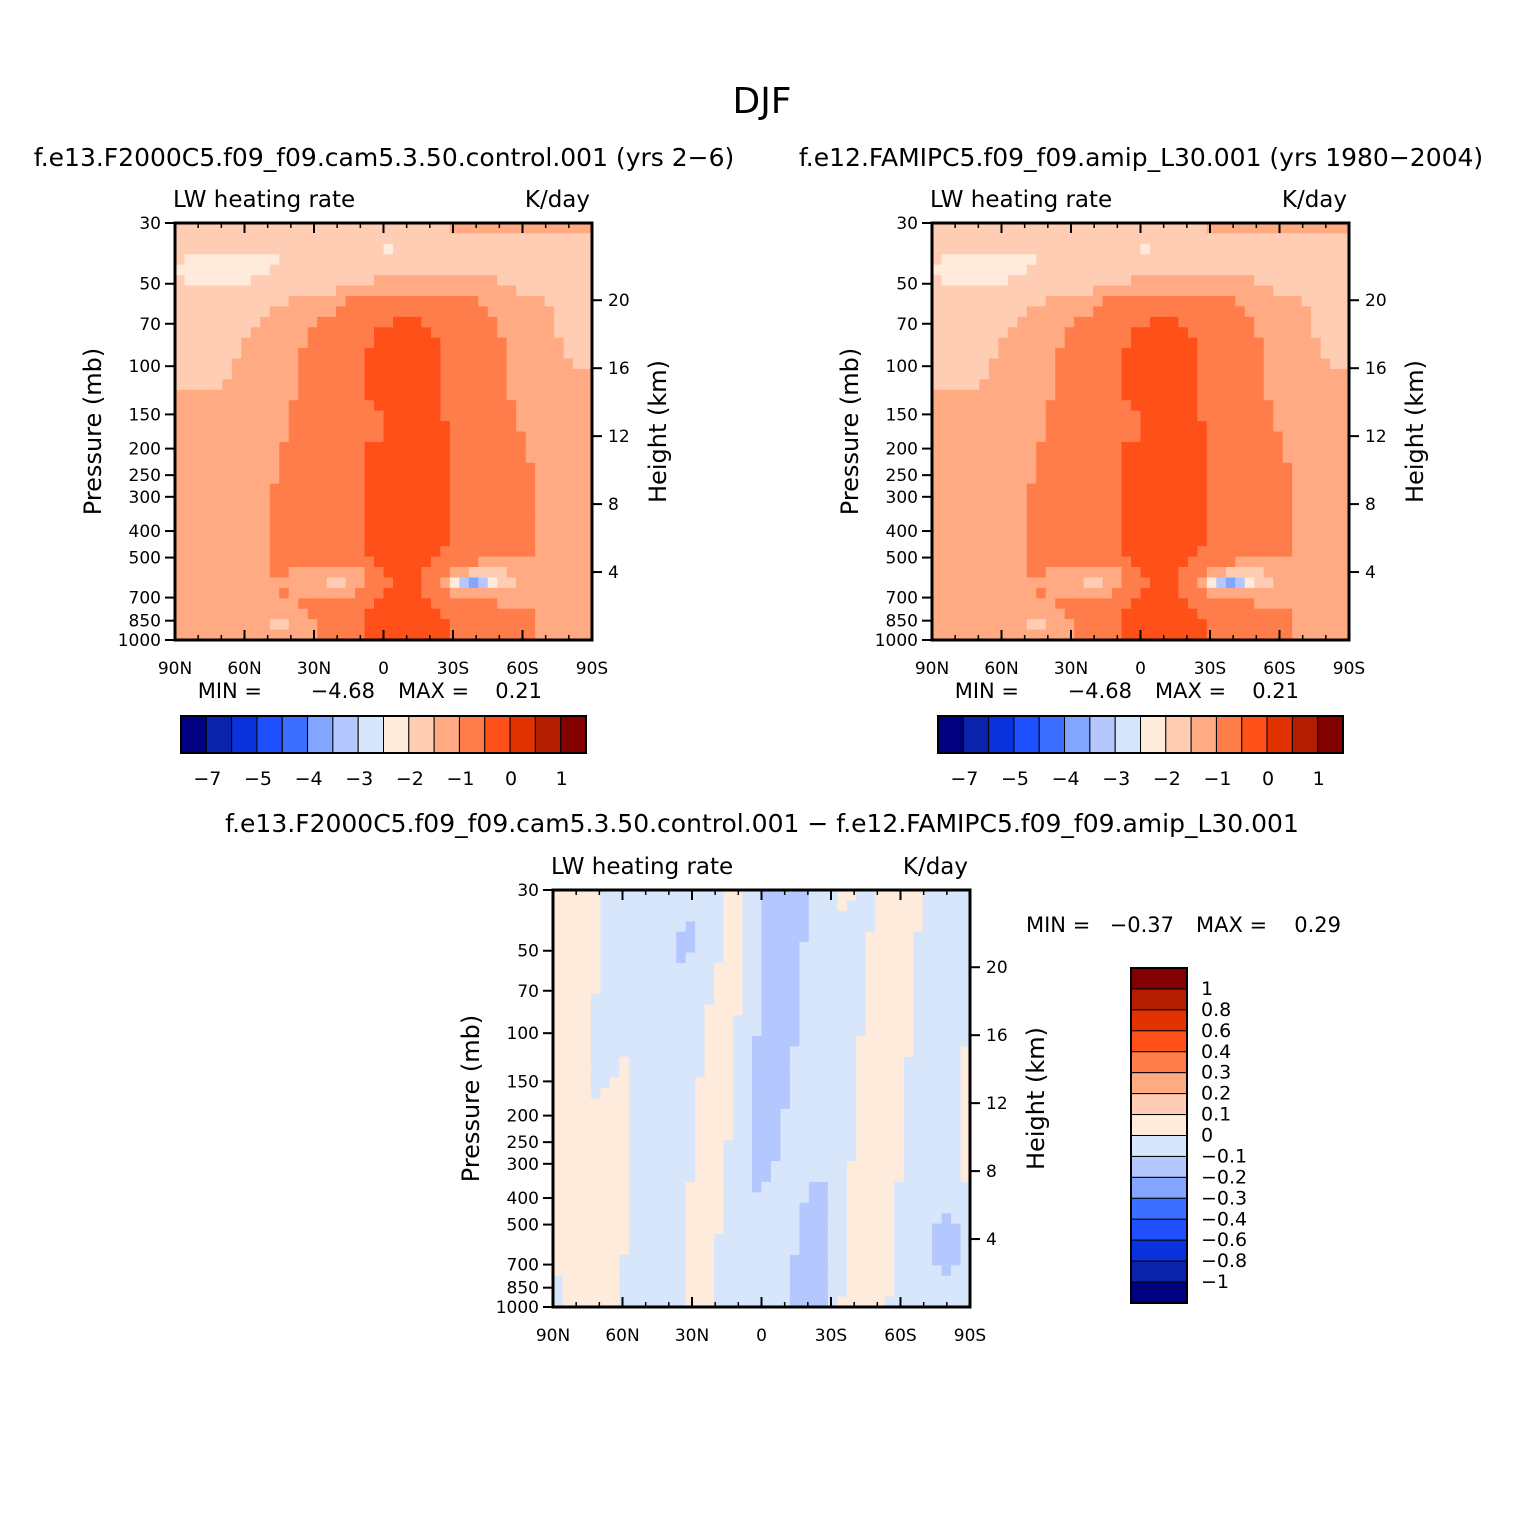  What do you see at coordinates (896, 641) in the screenshot?
I see `y-tick-label: 1000` at bounding box center [896, 641].